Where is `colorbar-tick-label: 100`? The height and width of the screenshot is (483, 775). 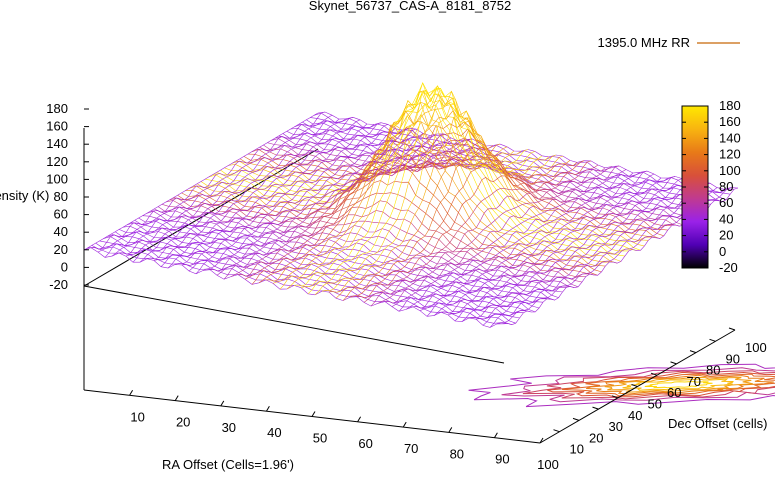
colorbar-tick-label: 100 is located at coordinates (730, 170).